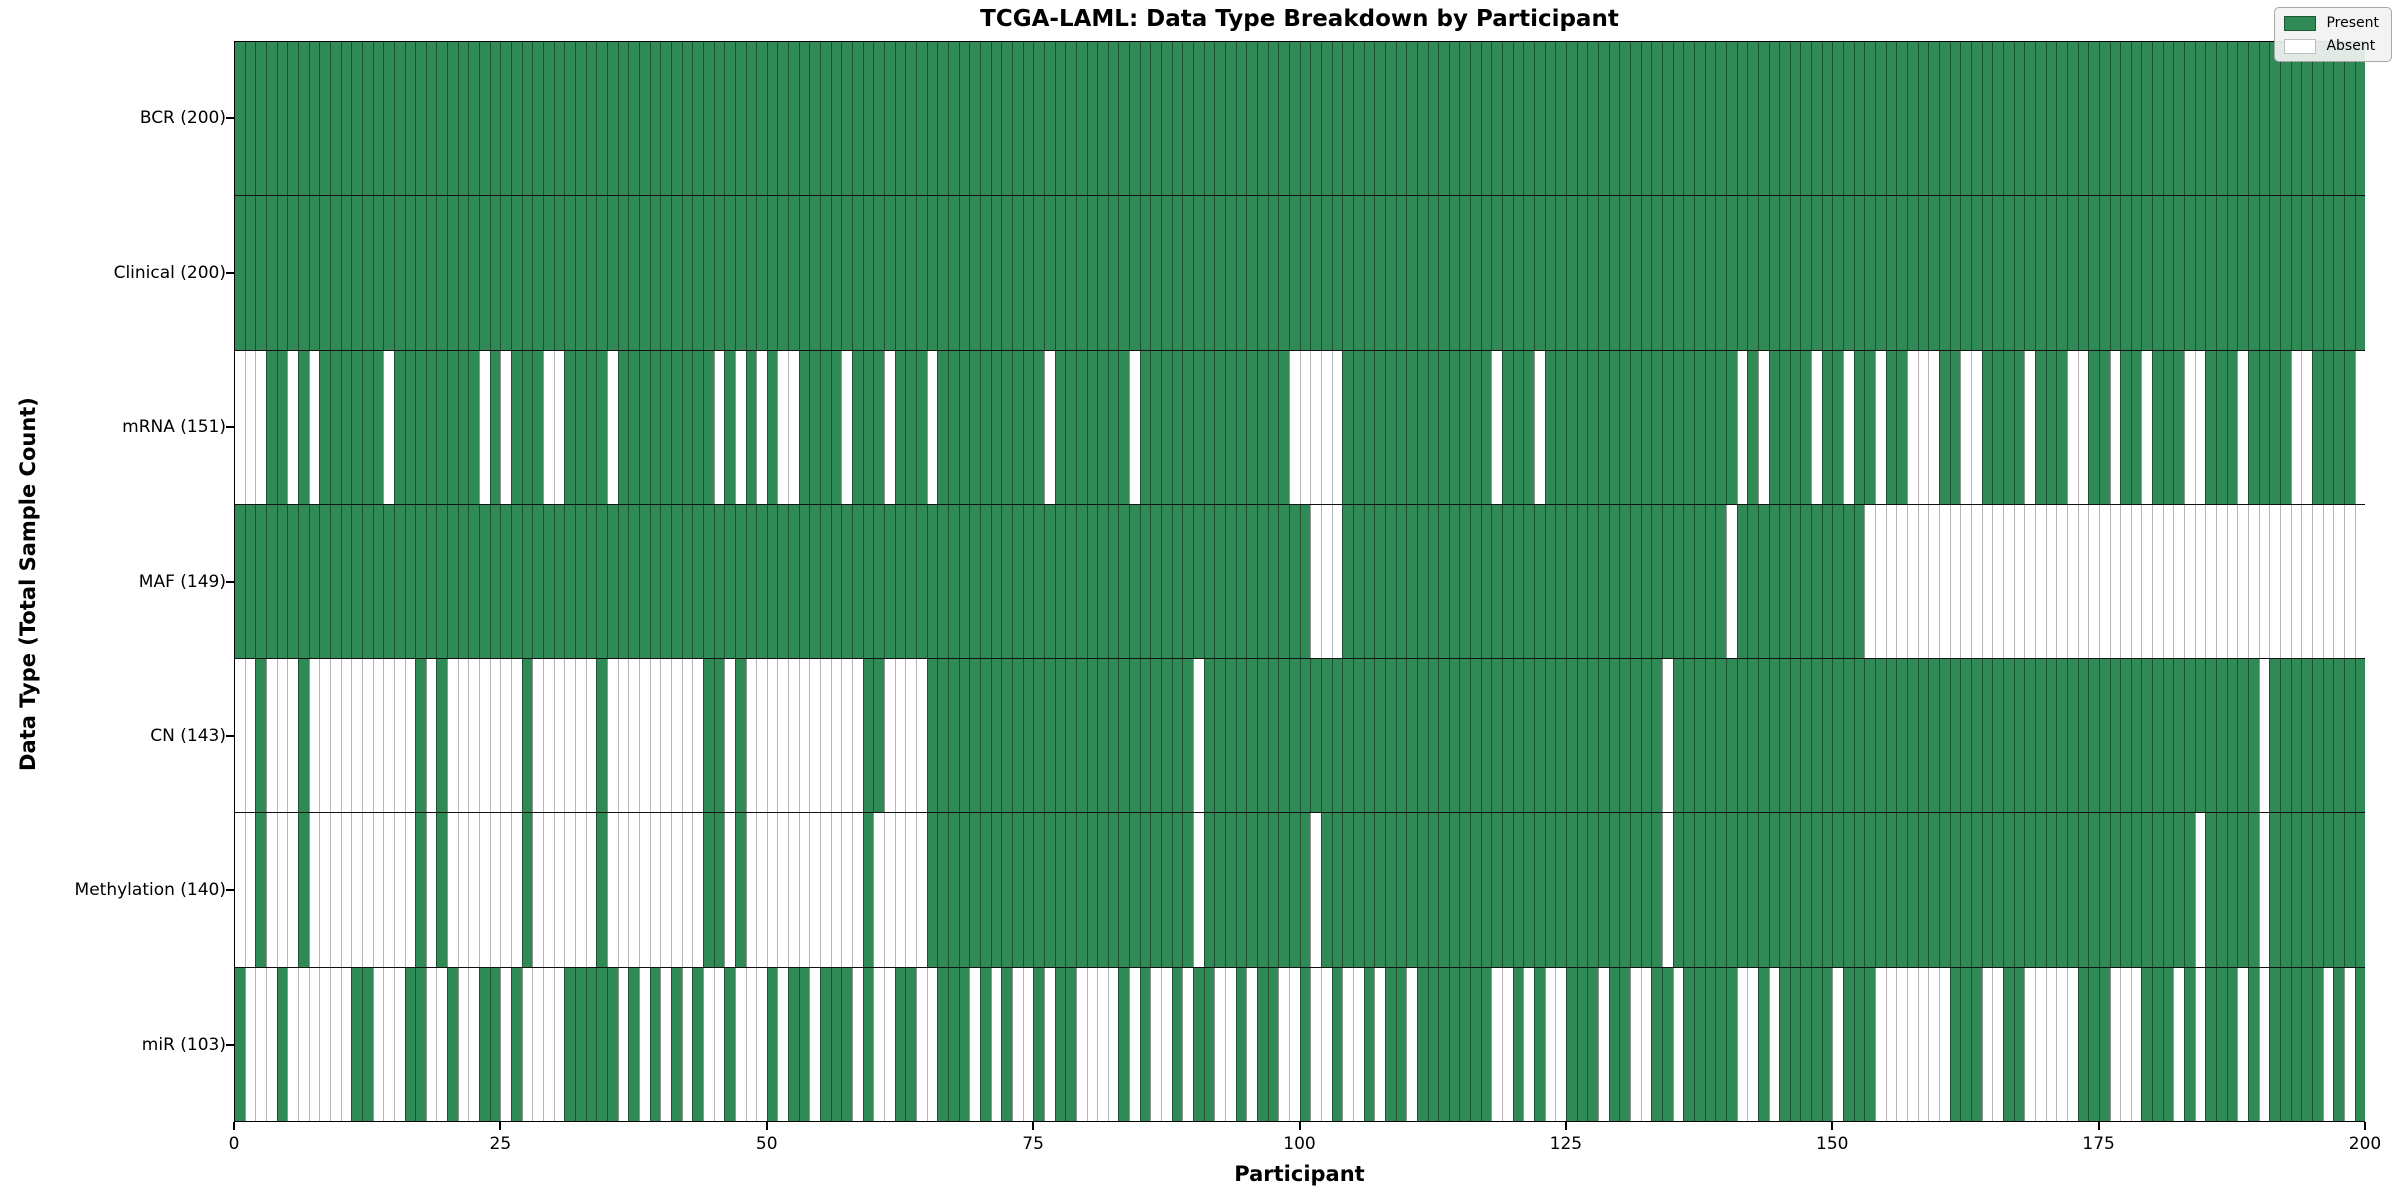  What do you see at coordinates (1401, 427) in the screenshot?
I see `cell-mRNA-p109` at bounding box center [1401, 427].